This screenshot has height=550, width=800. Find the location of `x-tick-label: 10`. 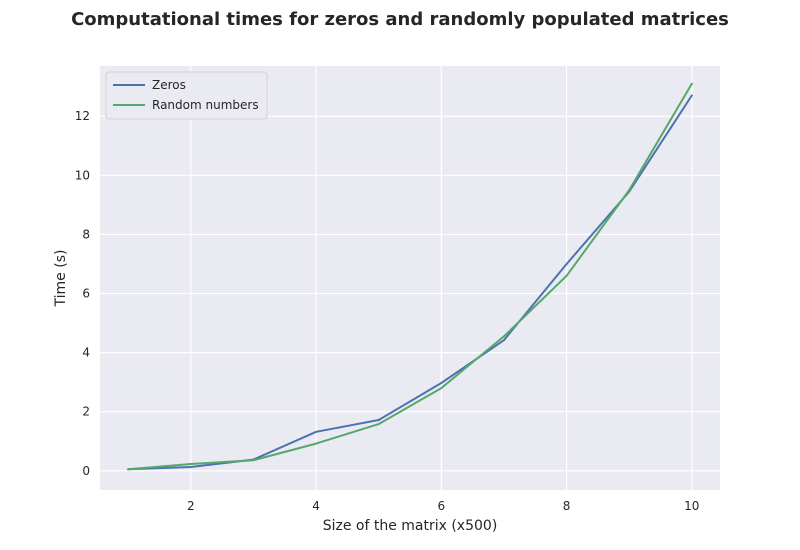

x-tick-label: 10 is located at coordinates (691, 506).